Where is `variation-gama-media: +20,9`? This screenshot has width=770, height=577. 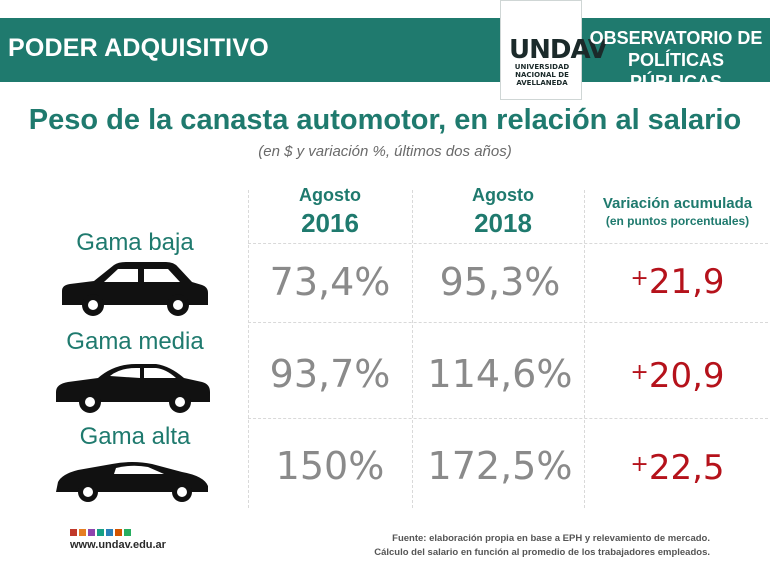
variation-gama-media: +20,9 is located at coordinates (677, 376).